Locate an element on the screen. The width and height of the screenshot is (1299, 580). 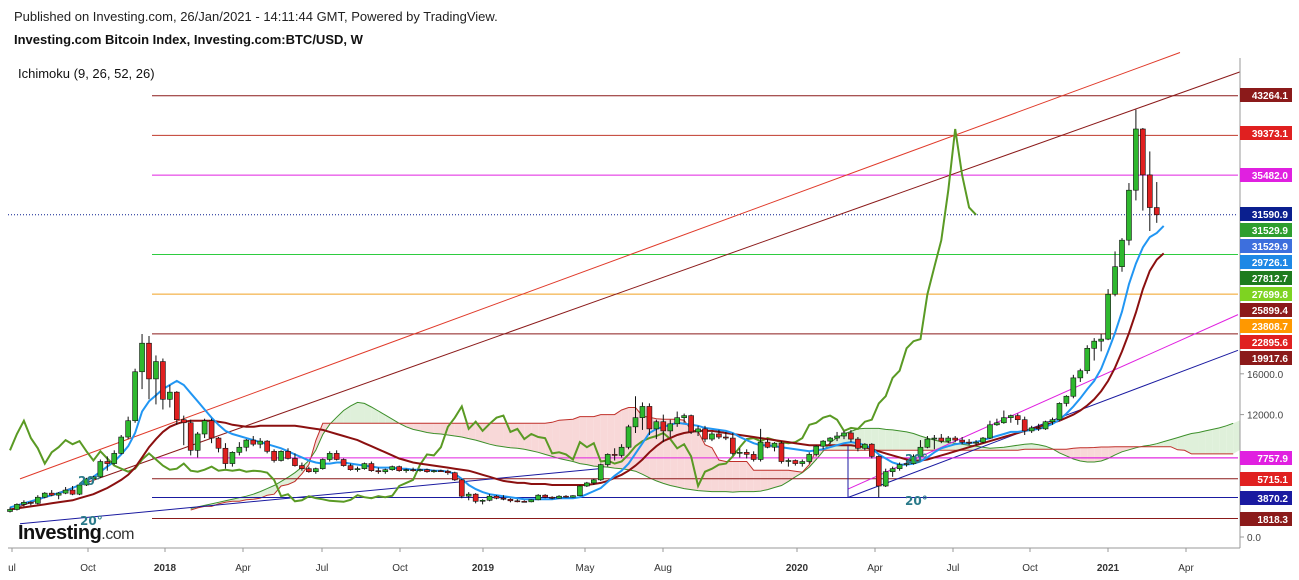
x-tick-label: Jul is located at coordinates (953, 568).